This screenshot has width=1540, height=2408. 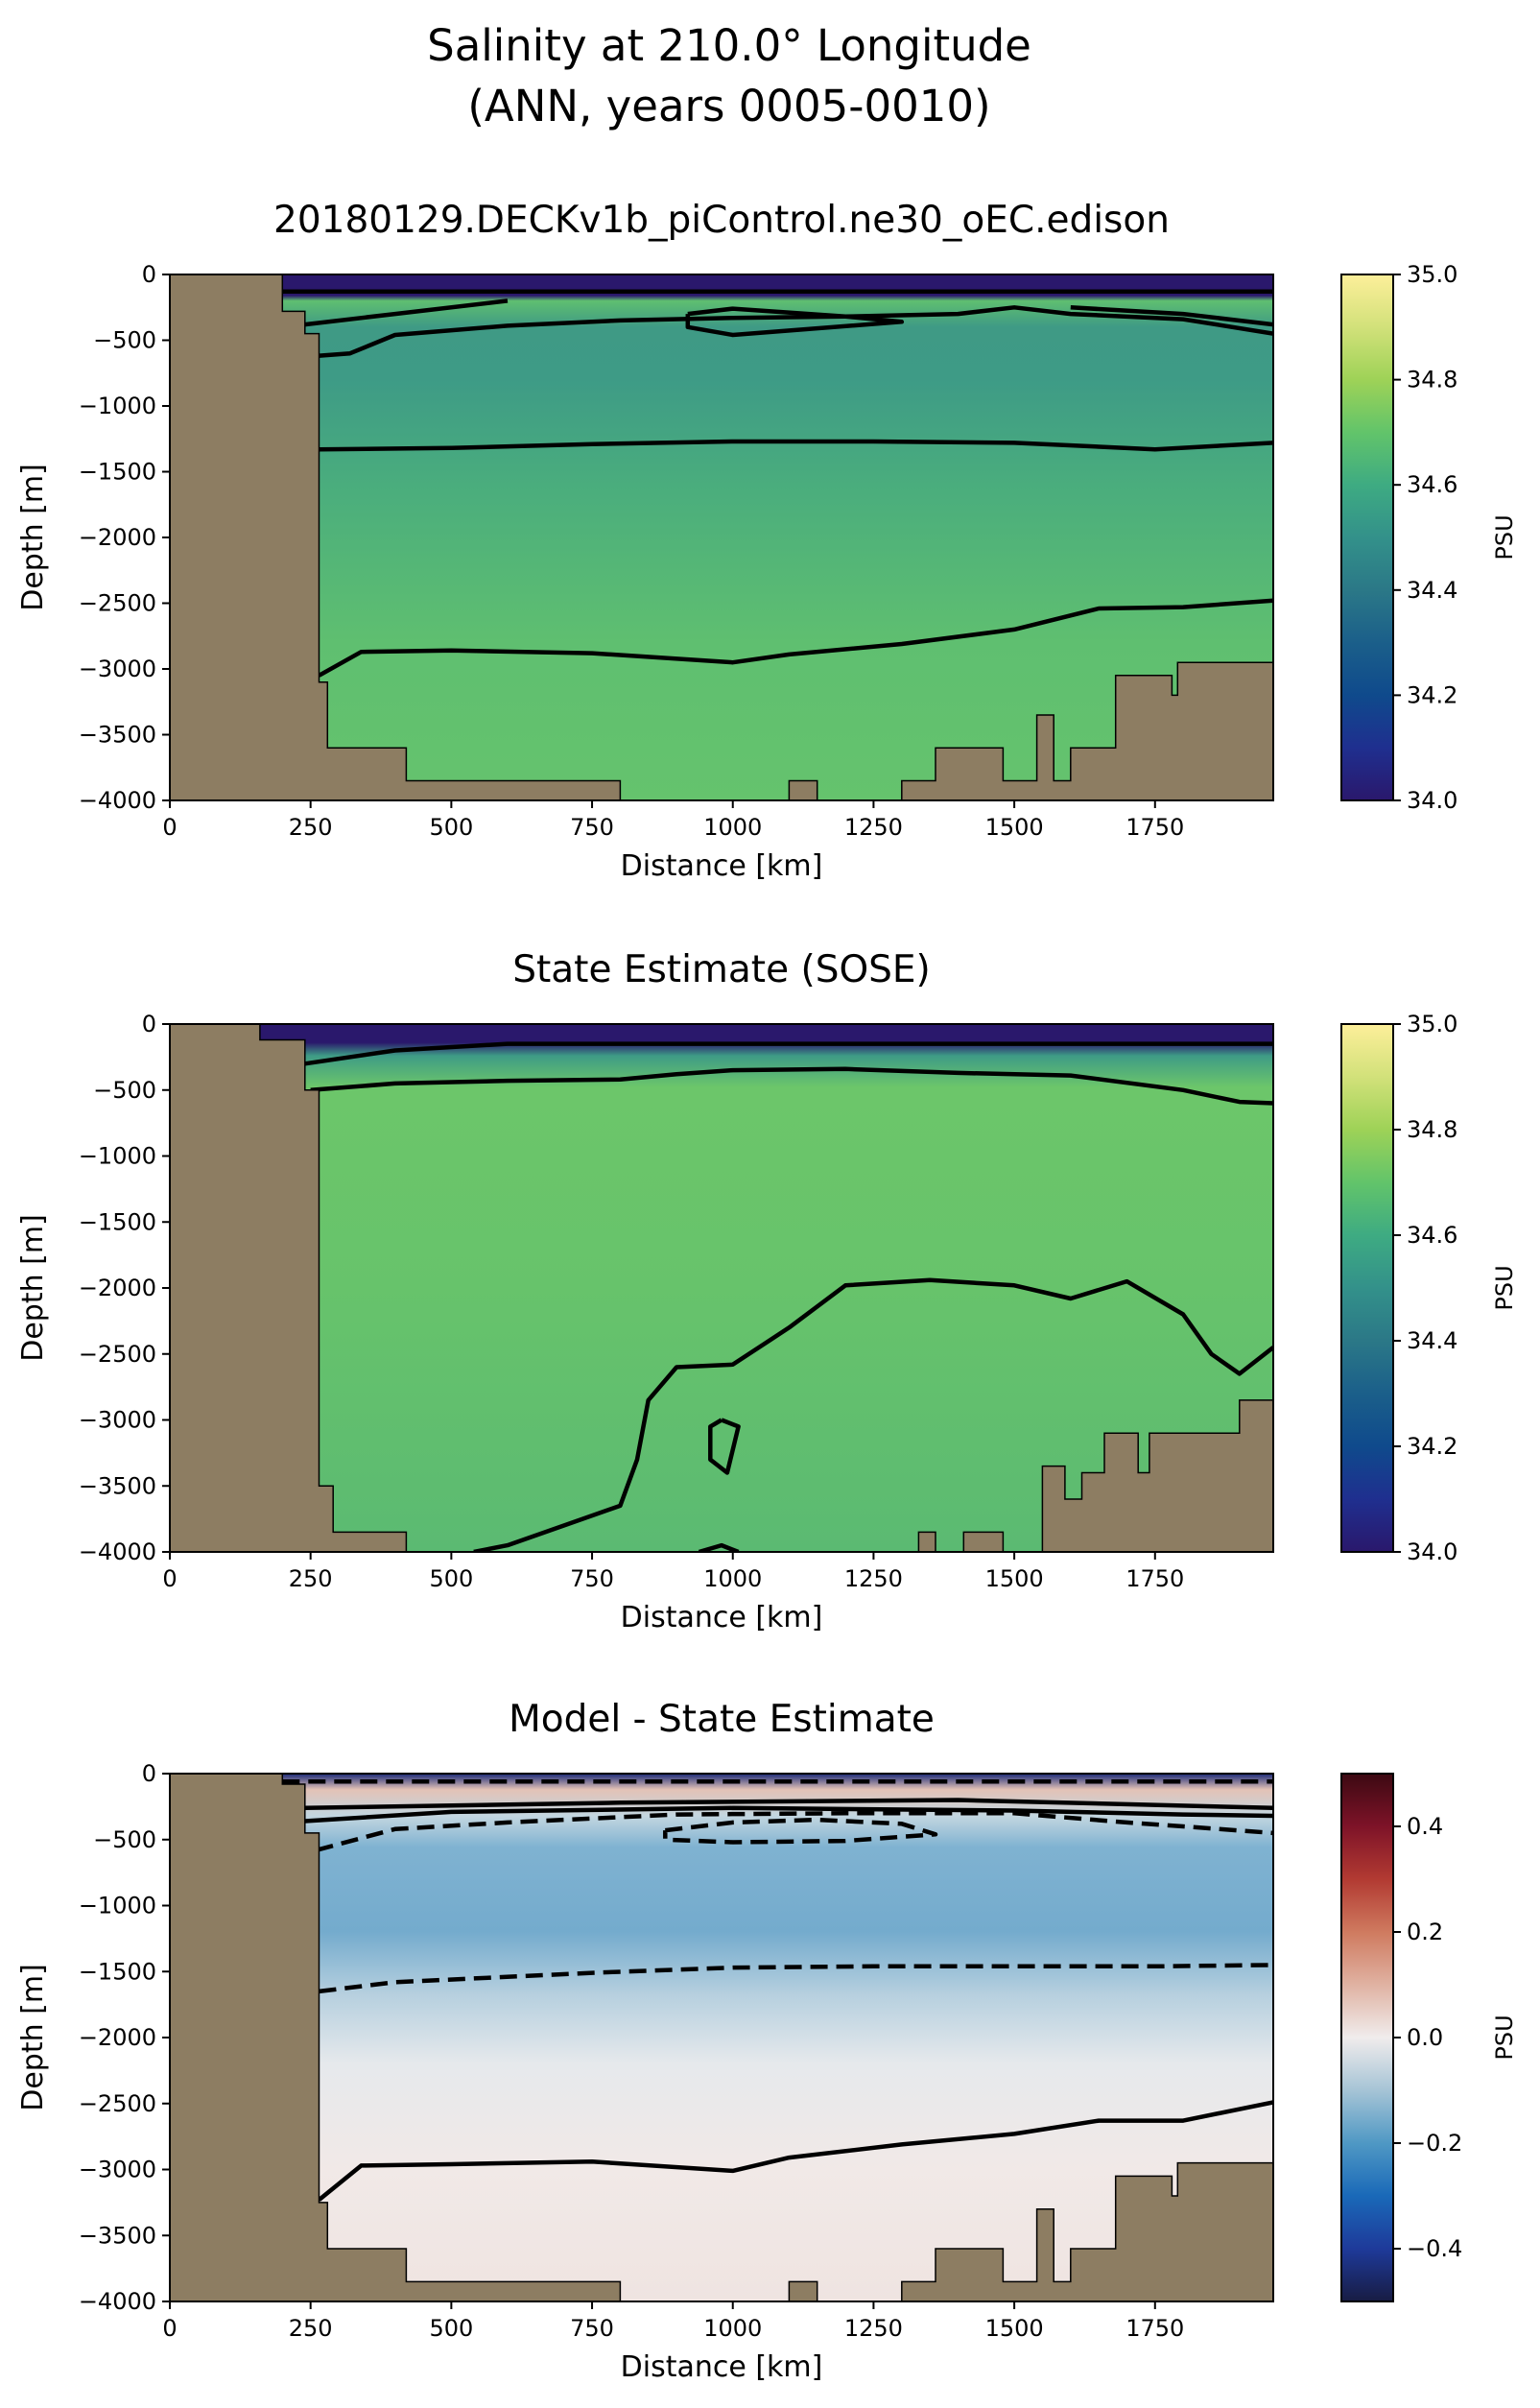 What do you see at coordinates (1434, 2143) in the screenshot?
I see `colorbar-tick-label: −0.2` at bounding box center [1434, 2143].